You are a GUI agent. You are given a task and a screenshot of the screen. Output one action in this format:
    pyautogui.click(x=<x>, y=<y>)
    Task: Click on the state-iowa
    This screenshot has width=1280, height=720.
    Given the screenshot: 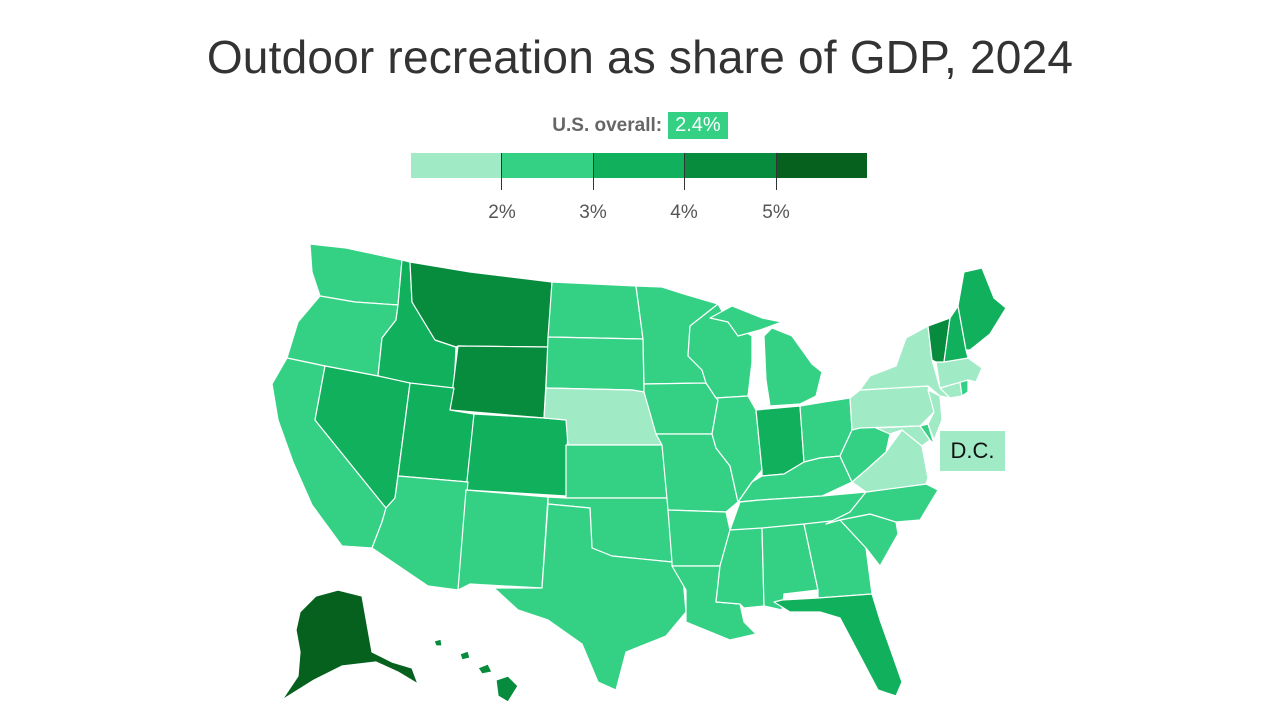 What is the action you would take?
    pyautogui.click(x=681, y=408)
    